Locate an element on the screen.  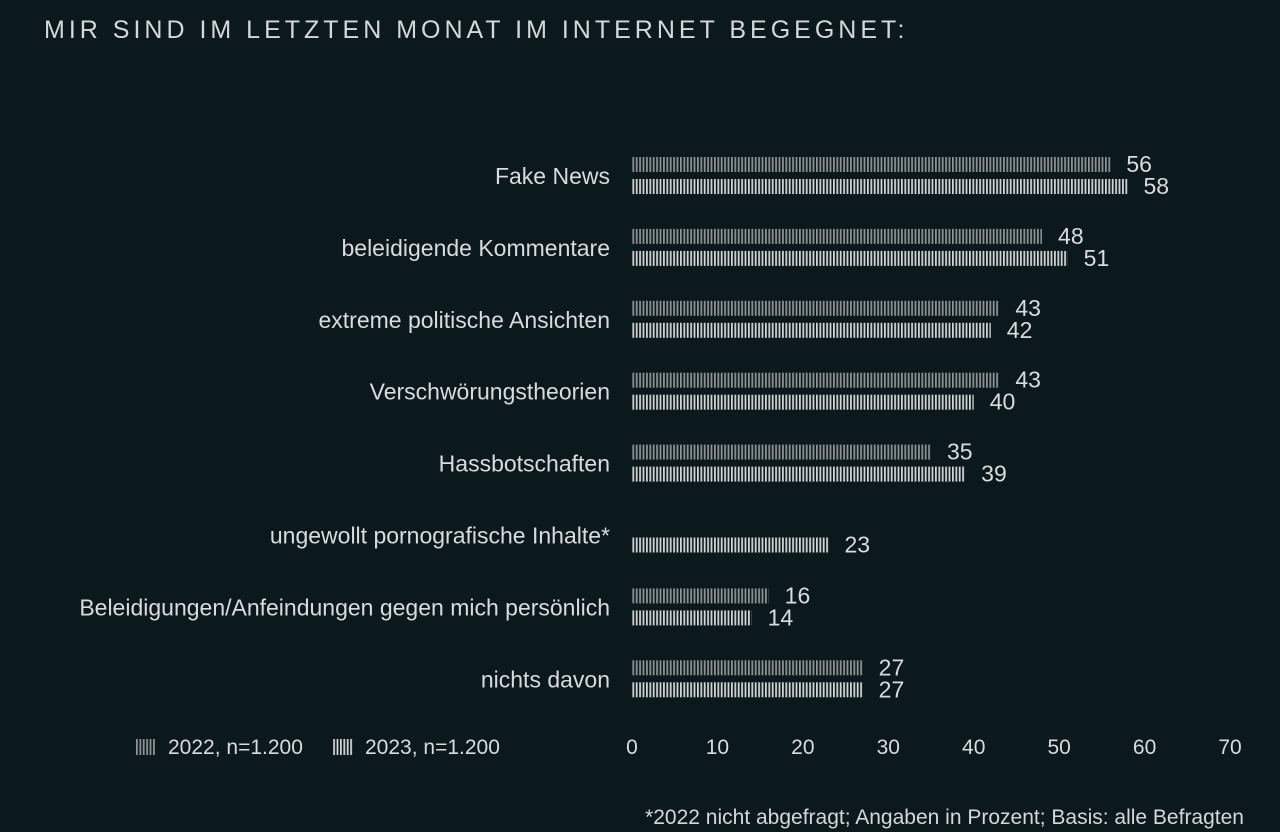
data-label: 58 is located at coordinates (1156, 186).